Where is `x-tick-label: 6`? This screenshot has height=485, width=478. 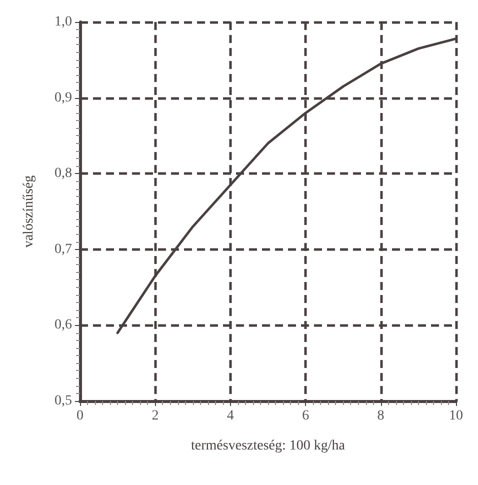 x-tick-label: 6 is located at coordinates (306, 416).